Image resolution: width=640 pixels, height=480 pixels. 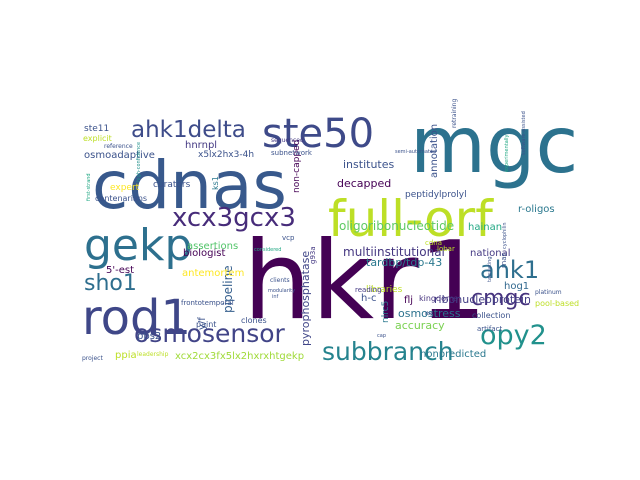 What do you see at coordinates (207, 303) in the screenshot?
I see `word-67: frontotemporal` at bounding box center [207, 303].